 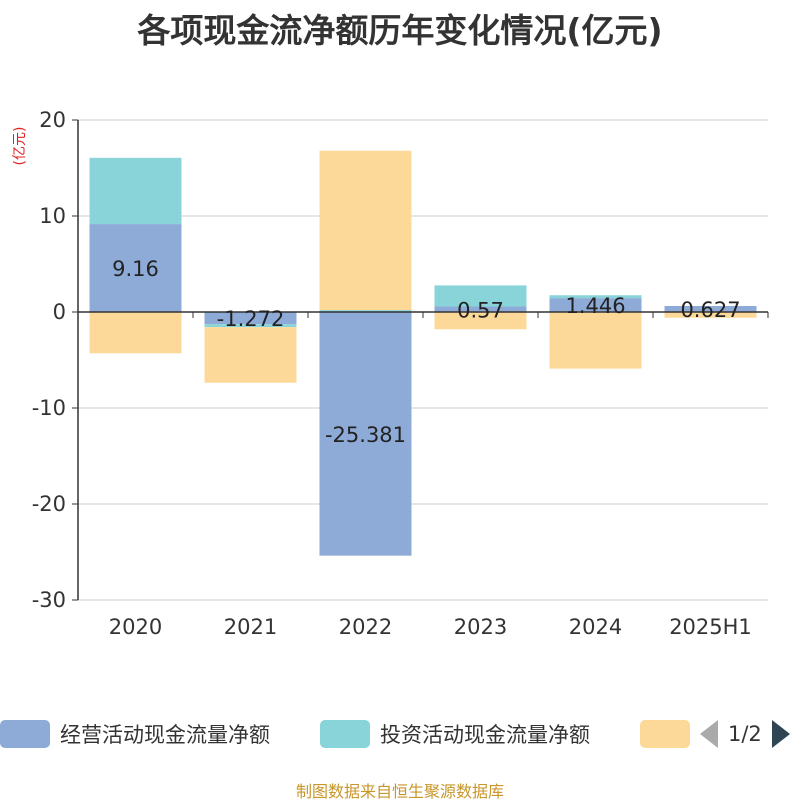 I want to click on source-note: 制图数据来自恒生聚源数据库, so click(x=399, y=791).